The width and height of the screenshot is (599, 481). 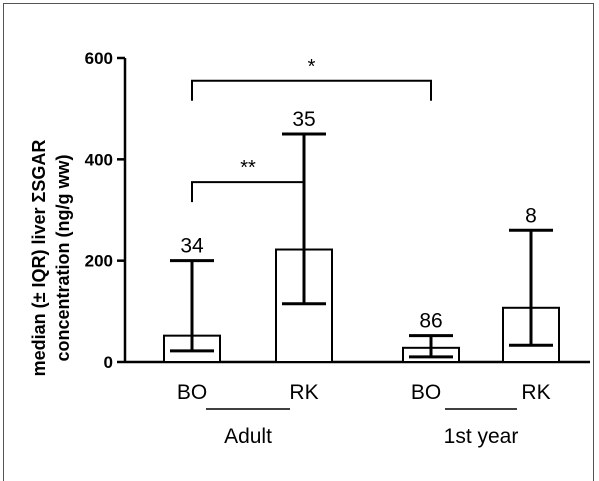 I want to click on sample-size-label: 86, so click(x=430, y=321).